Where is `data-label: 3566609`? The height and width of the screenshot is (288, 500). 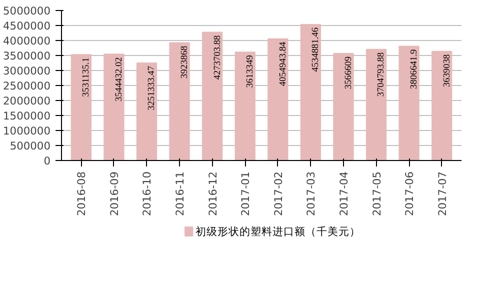
data-label: 3566609 is located at coordinates (349, 73).